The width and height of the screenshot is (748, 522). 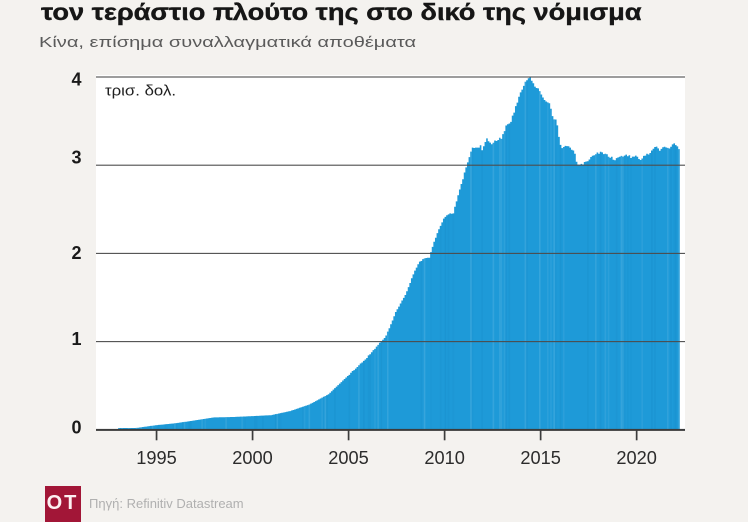 What do you see at coordinates (348, 458) in the screenshot?
I see `svg-text: 2005` at bounding box center [348, 458].